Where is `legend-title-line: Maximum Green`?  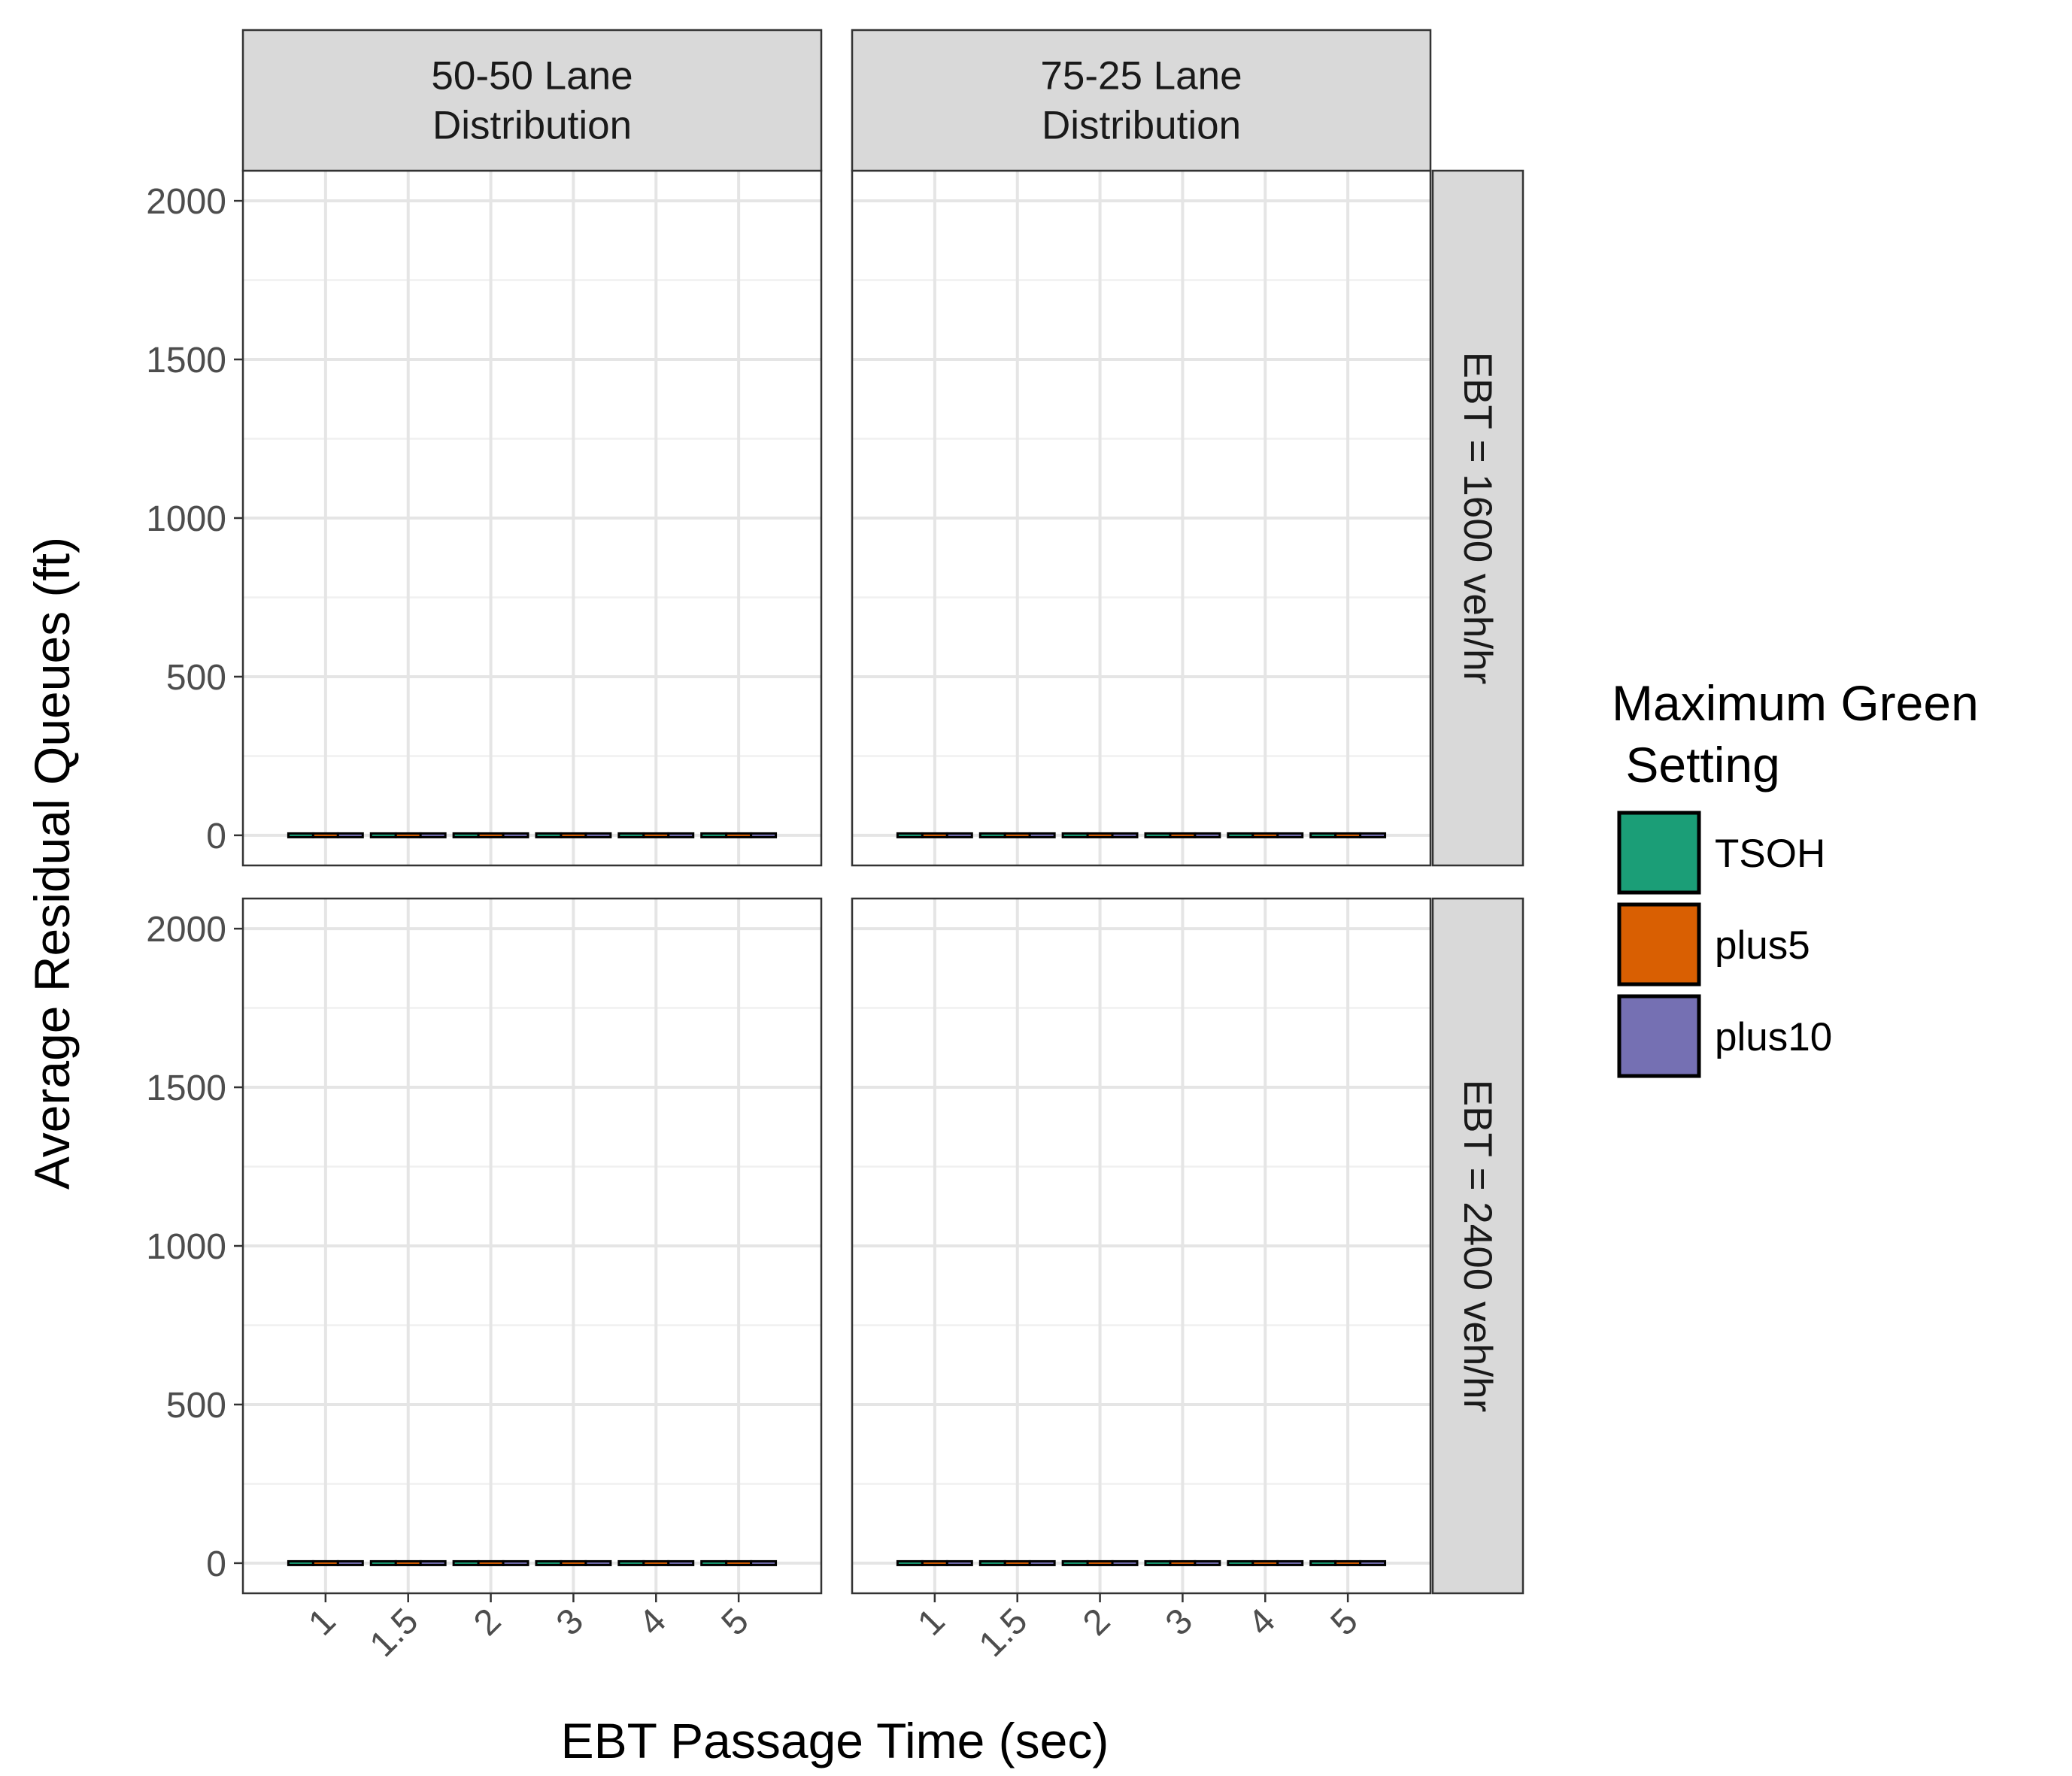
legend-title-line: Maximum Green is located at coordinates (1796, 703).